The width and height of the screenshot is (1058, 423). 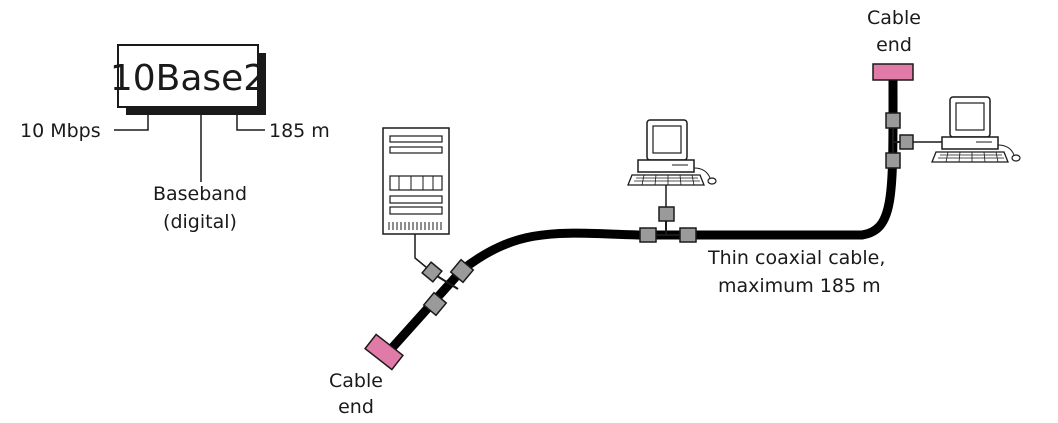 What do you see at coordinates (200, 194) in the screenshot?
I see `signal-label-line1: Baseband` at bounding box center [200, 194].